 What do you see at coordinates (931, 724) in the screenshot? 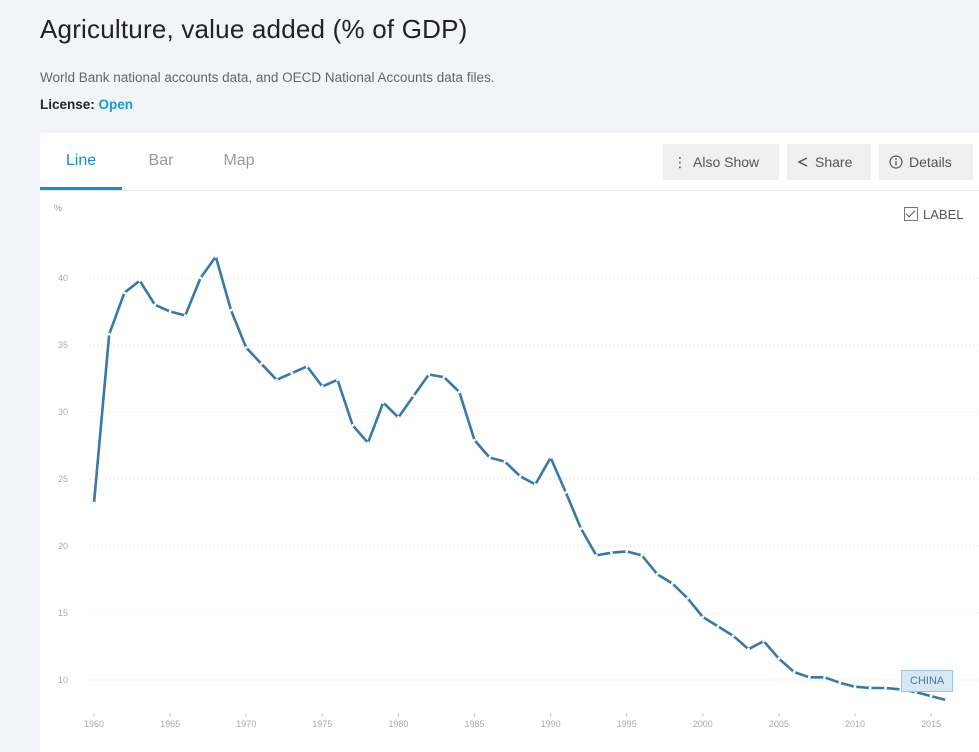
I see `x-tick-label: 2015` at bounding box center [931, 724].